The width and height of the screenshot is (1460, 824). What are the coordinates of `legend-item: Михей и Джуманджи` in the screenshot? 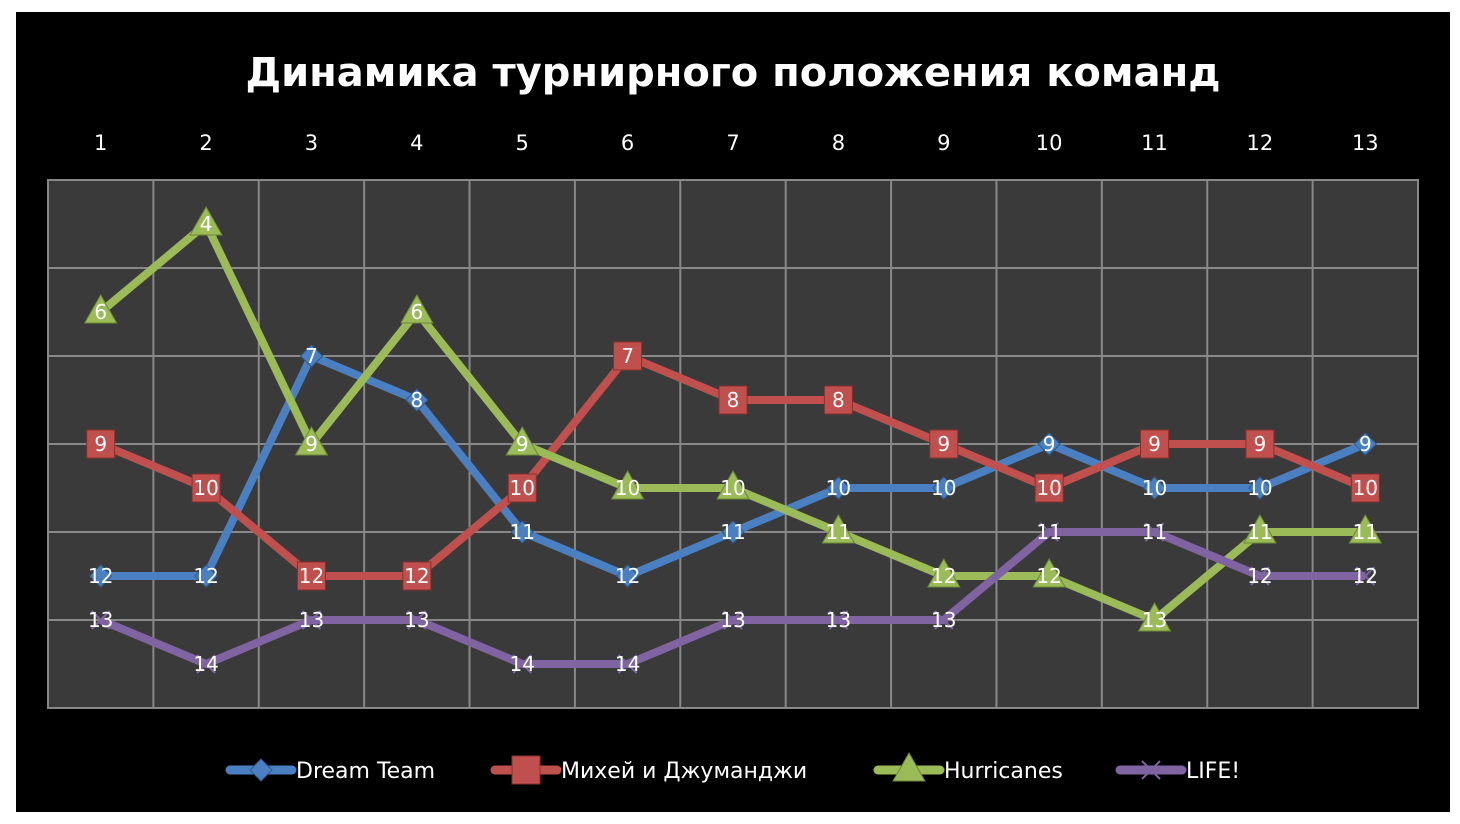 It's located at (648, 770).